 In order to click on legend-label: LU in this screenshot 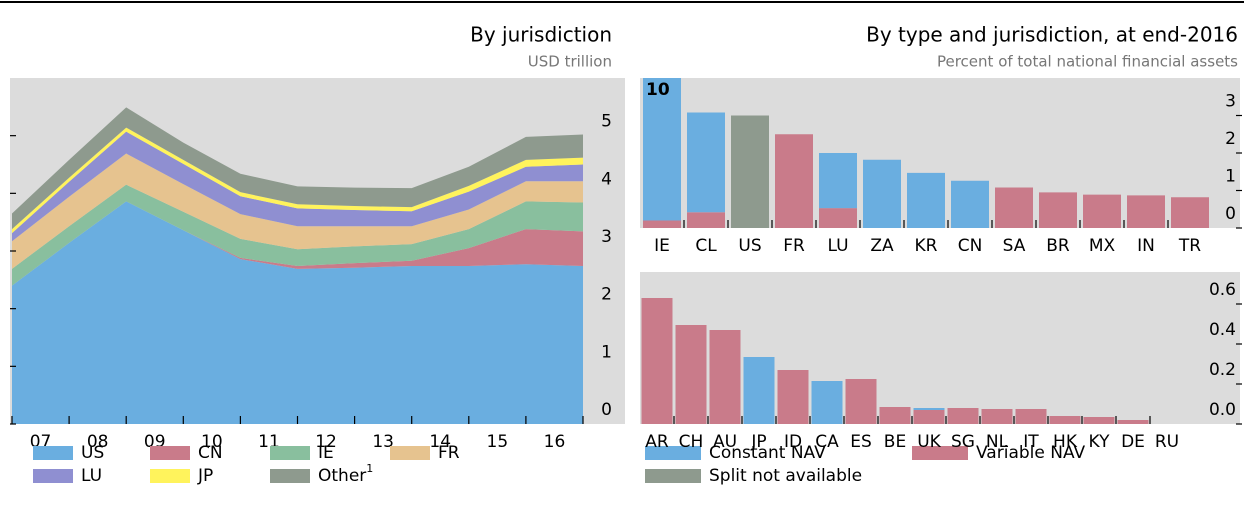, I will do `click(91, 476)`.